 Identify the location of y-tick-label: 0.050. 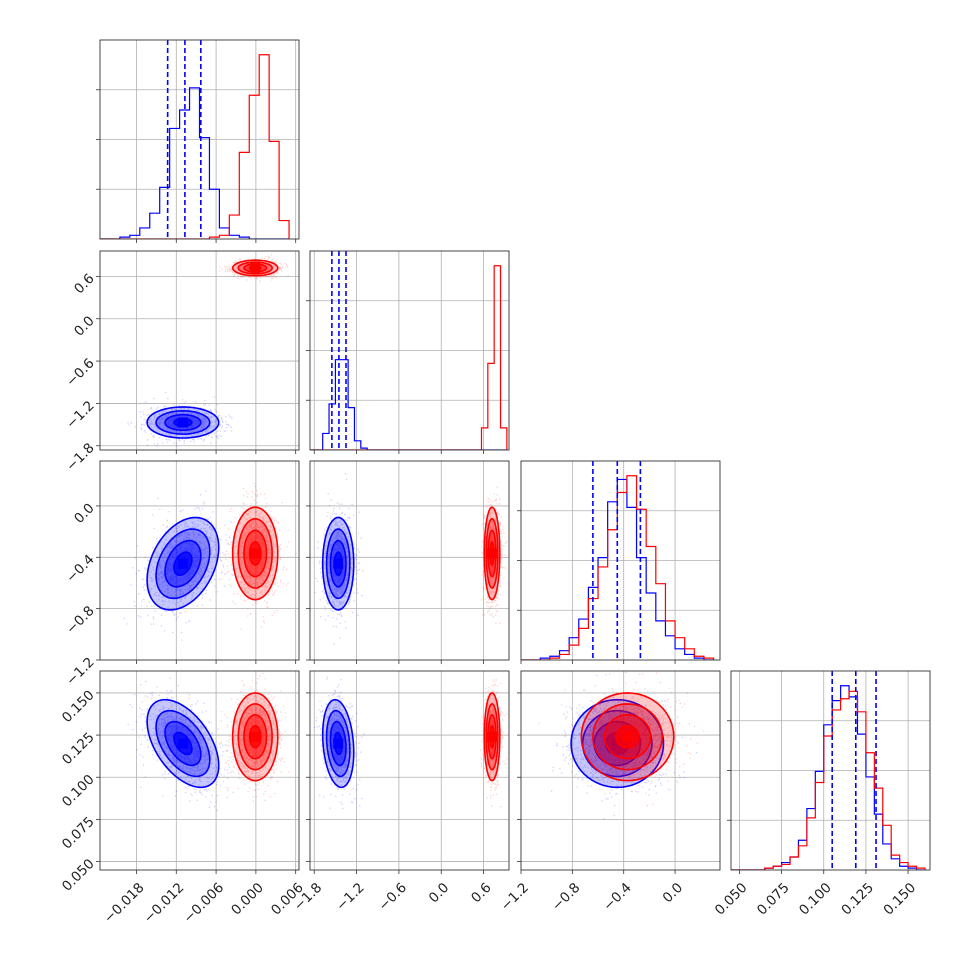
(78, 875).